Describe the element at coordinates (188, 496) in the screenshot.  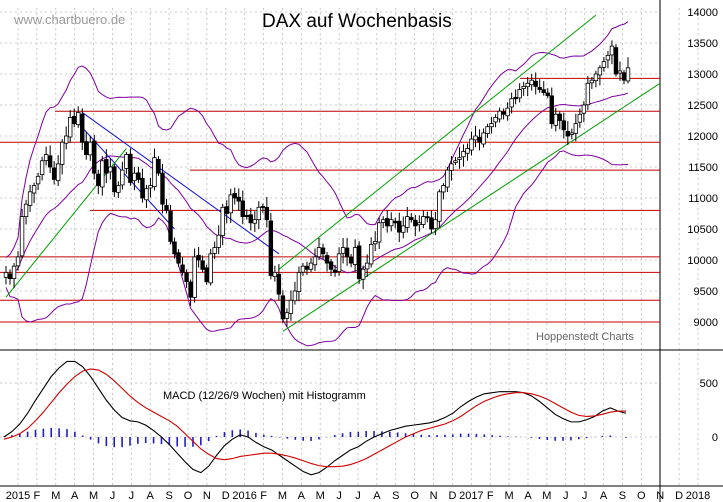
I see `x-month-label: O` at that location.